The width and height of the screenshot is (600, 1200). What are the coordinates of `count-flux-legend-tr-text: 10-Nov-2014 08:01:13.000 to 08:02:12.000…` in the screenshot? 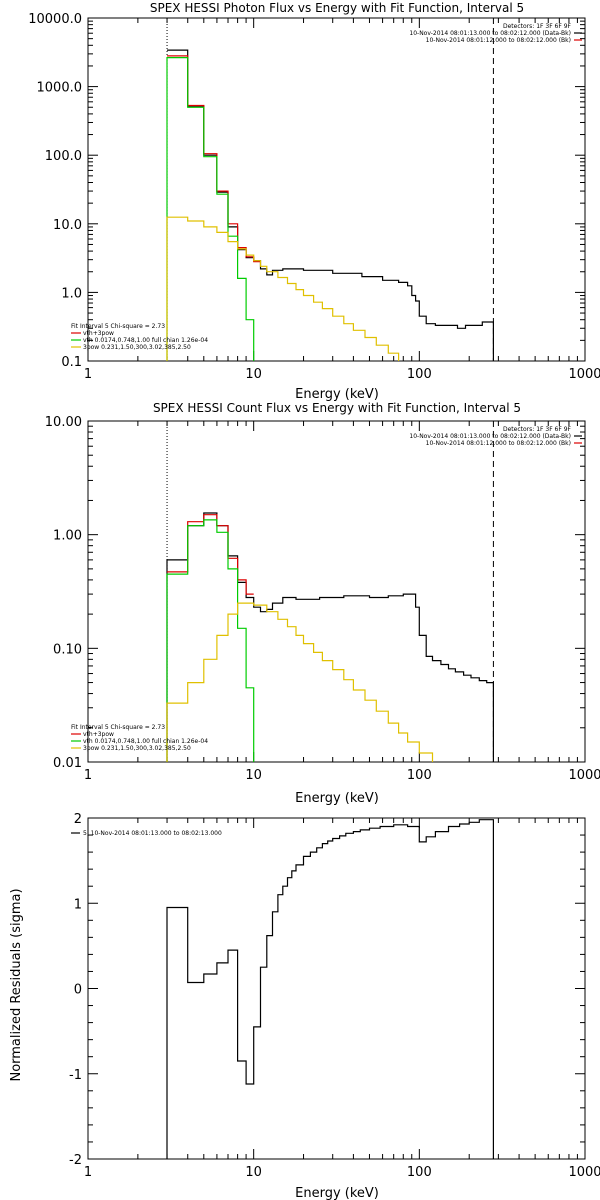 It's located at (490, 436).